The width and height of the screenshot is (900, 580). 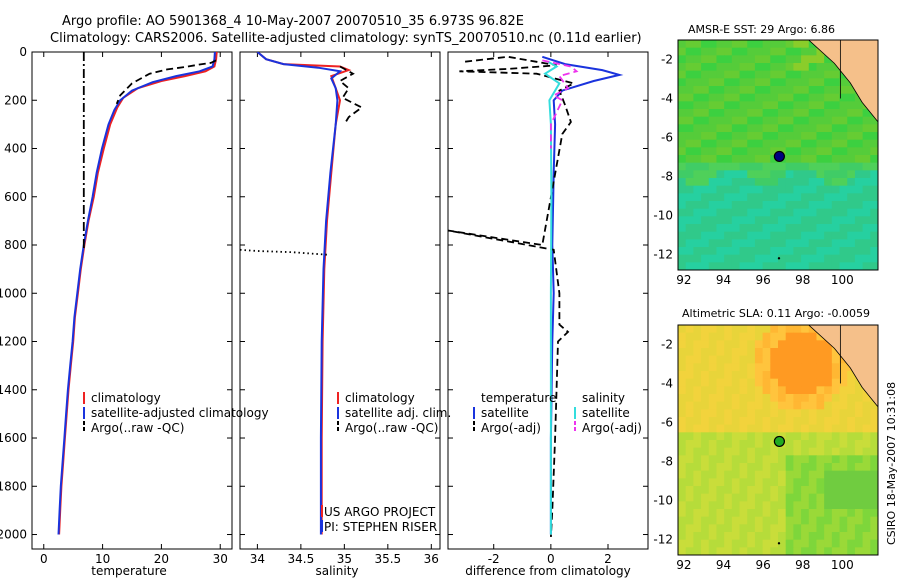 What do you see at coordinates (494, 559) in the screenshot?
I see `diff-xtick-label-0: -2` at bounding box center [494, 559].